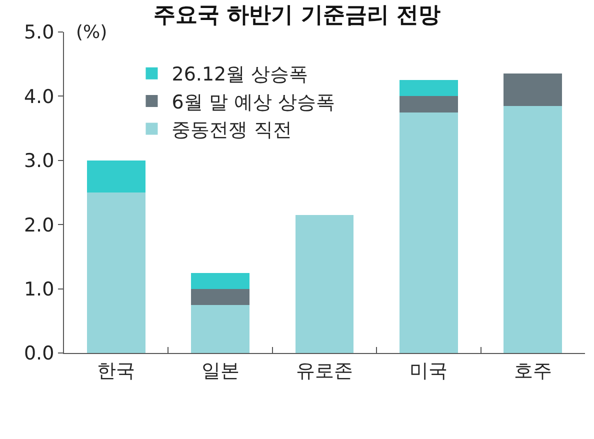  Describe the element at coordinates (92, 32) in the screenshot. I see `y-axis-title: (%)` at that location.